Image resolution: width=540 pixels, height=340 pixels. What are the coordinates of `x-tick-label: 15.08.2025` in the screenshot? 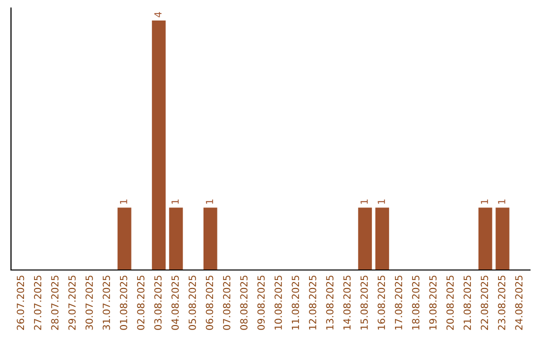 It's located at (364, 303).